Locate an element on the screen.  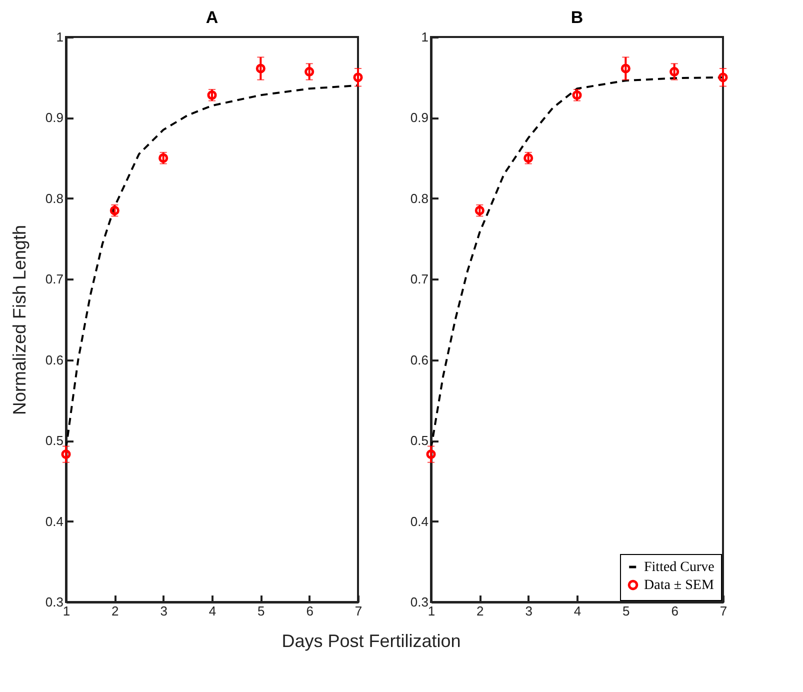
x-axis-title: Days Post Fertilization is located at coordinates (371, 641).